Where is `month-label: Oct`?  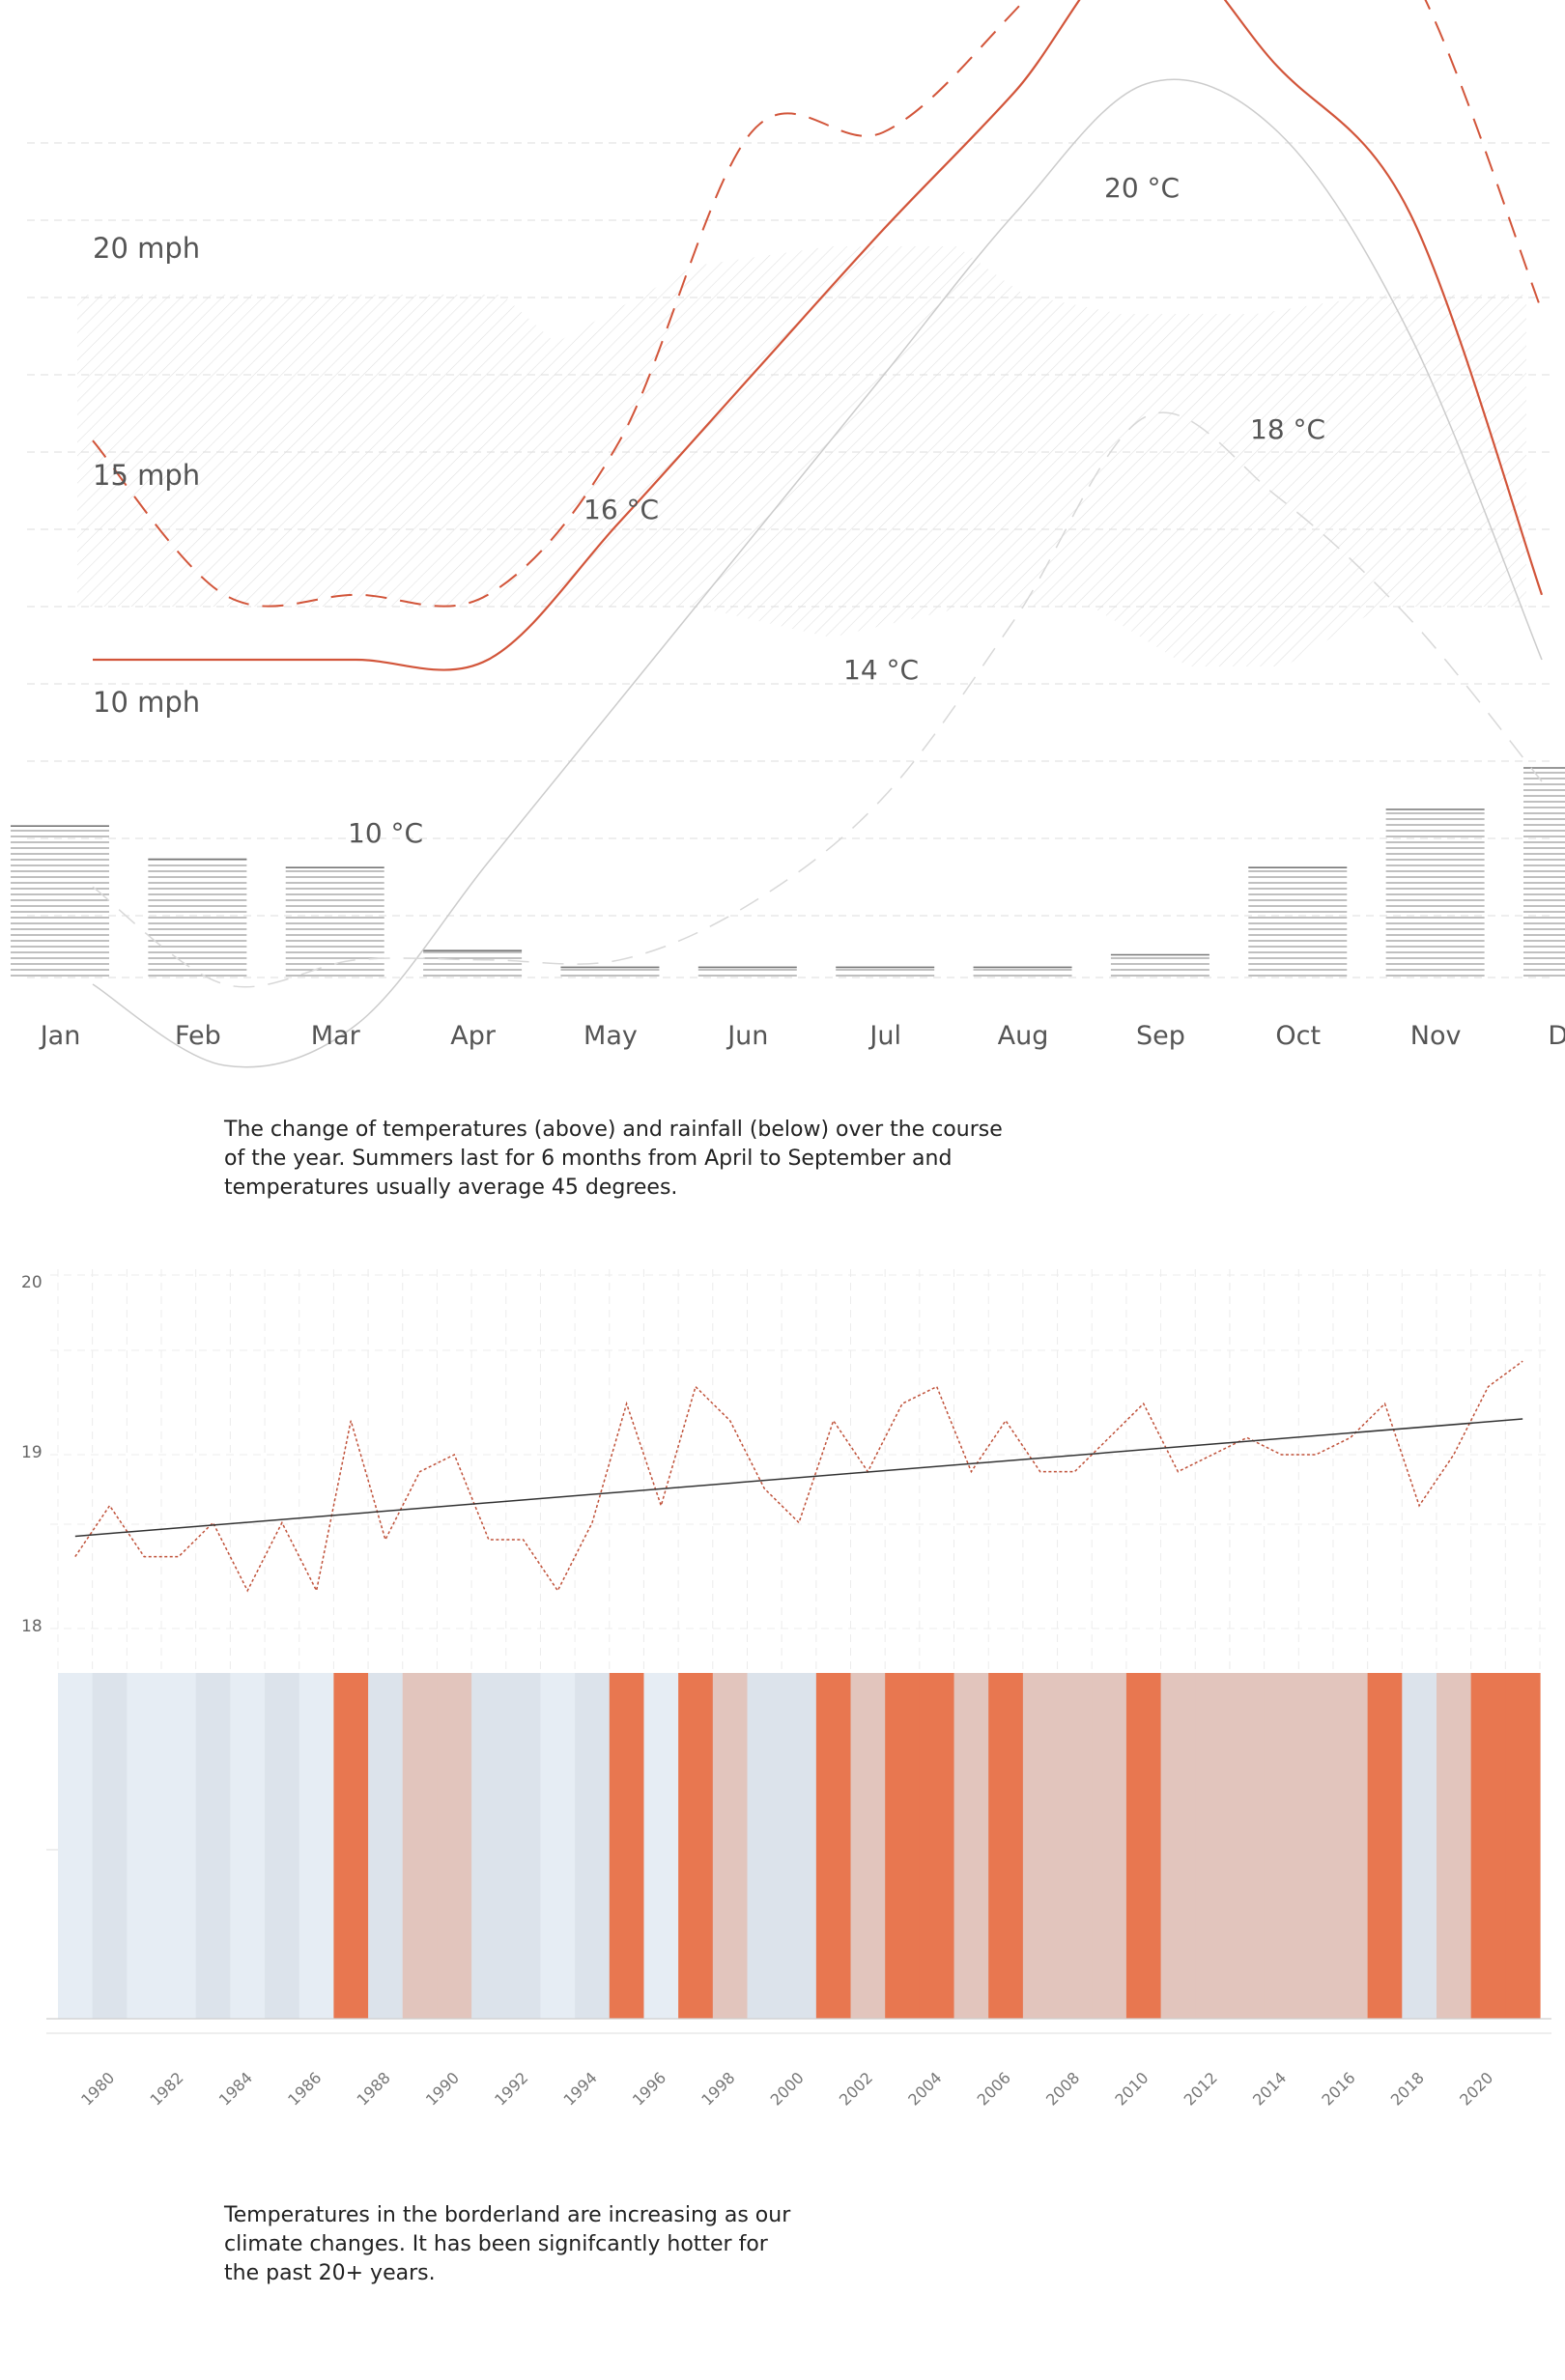 month-label: Oct is located at coordinates (1298, 1036).